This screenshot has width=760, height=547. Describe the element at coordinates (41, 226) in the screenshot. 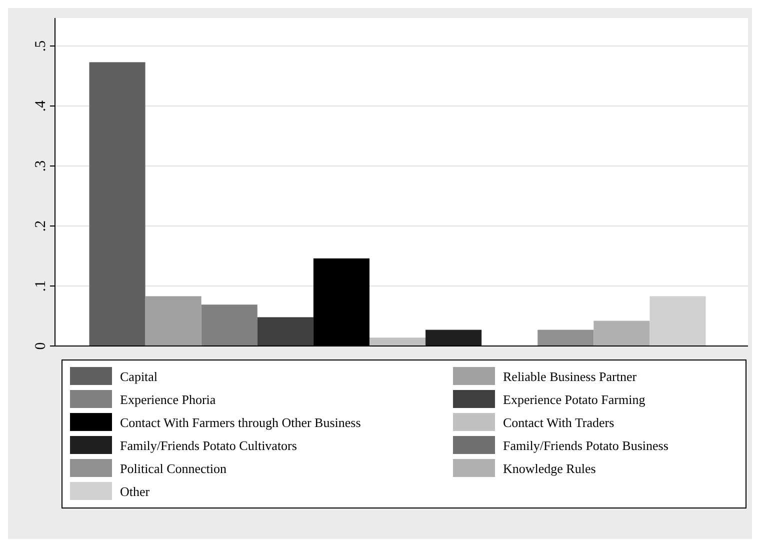

I see `y-tick-label: .2` at that location.